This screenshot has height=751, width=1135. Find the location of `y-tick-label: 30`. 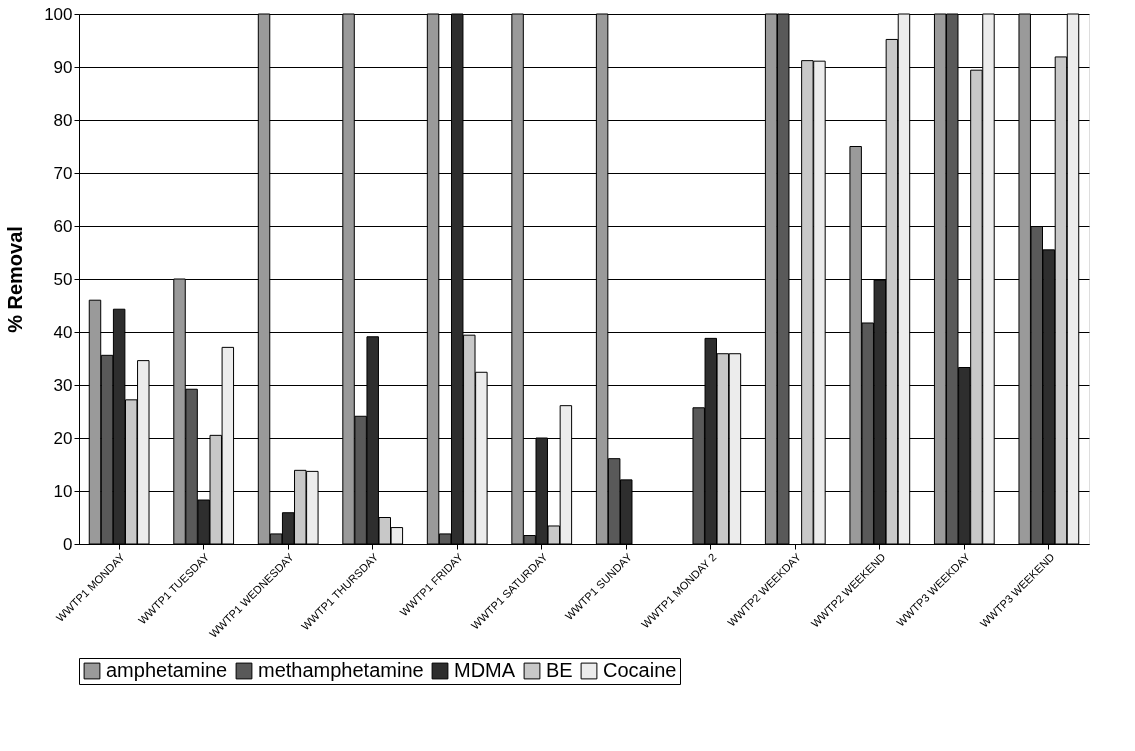

y-tick-label: 30 is located at coordinates (63, 385).